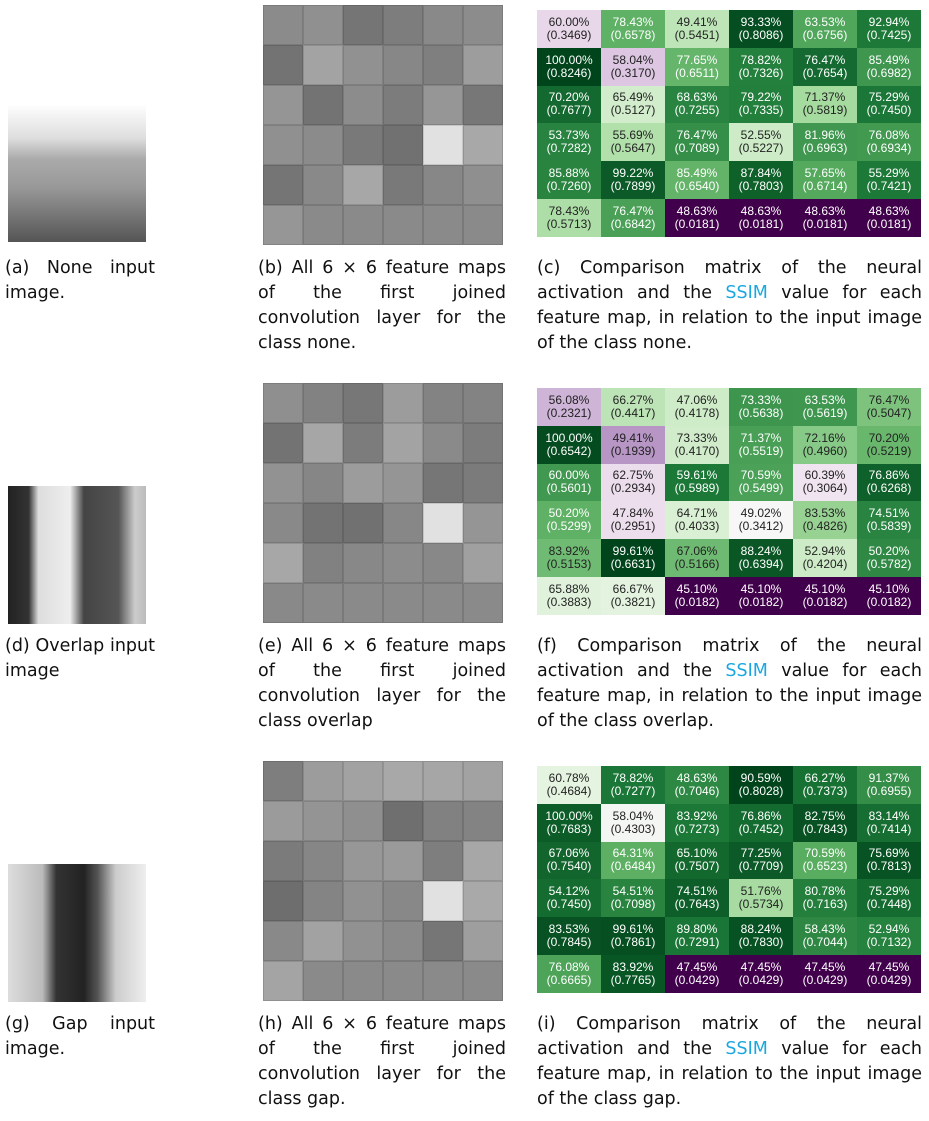 The height and width of the screenshot is (1121, 929). I want to click on ssim-value: (0.5601), so click(569, 488).